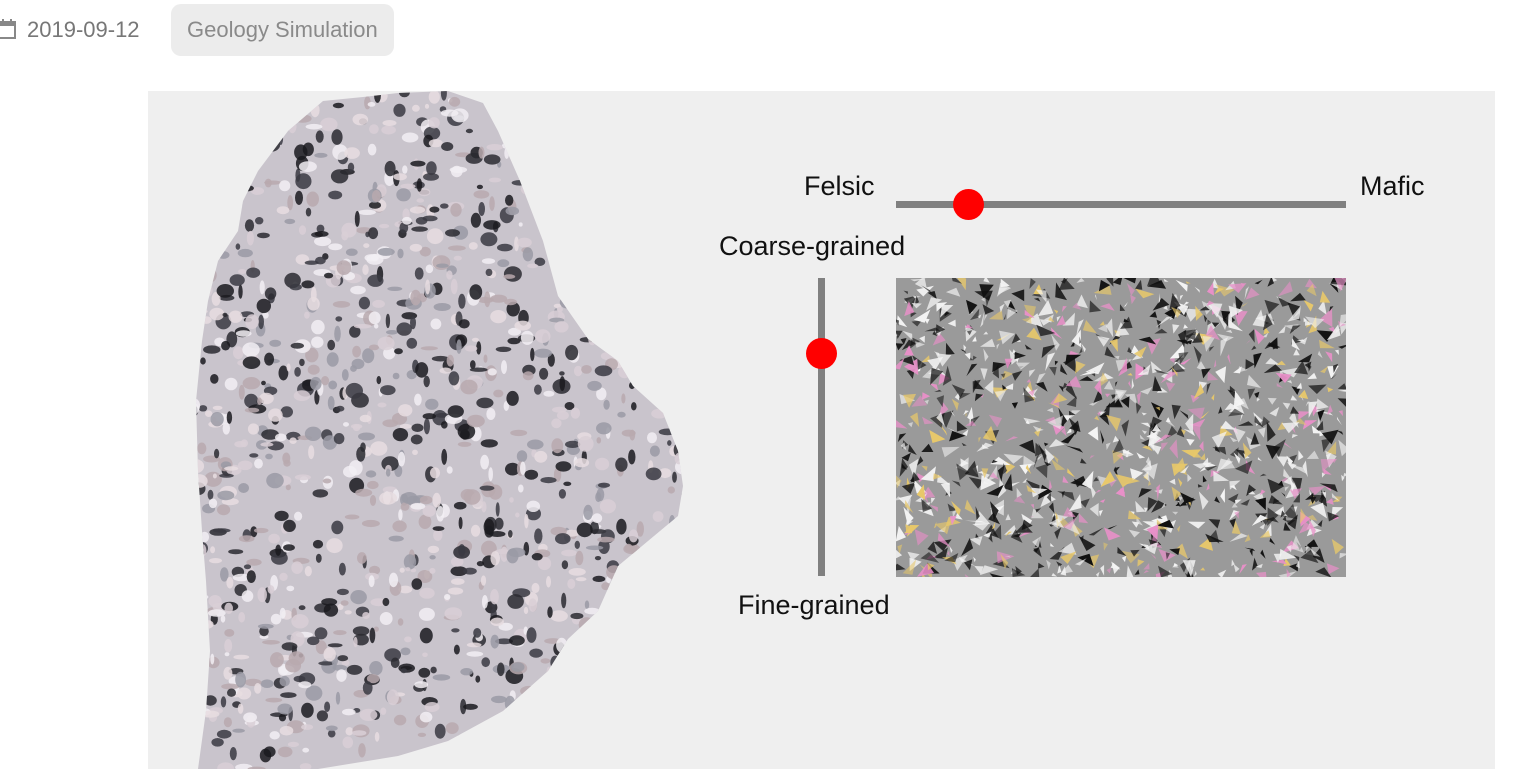 The image size is (1513, 769). Describe the element at coordinates (1121, 204) in the screenshot. I see `composition-slider-track` at that location.